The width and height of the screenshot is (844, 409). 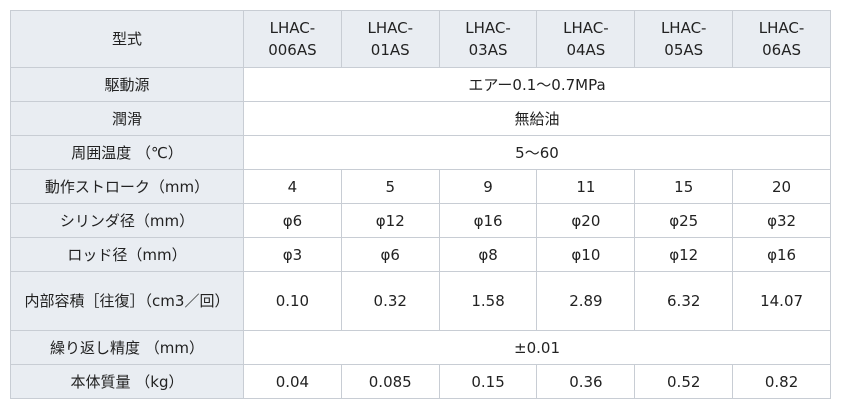 What do you see at coordinates (127, 220) in the screenshot?
I see `row-label: シリンダ径（mm）` at bounding box center [127, 220].